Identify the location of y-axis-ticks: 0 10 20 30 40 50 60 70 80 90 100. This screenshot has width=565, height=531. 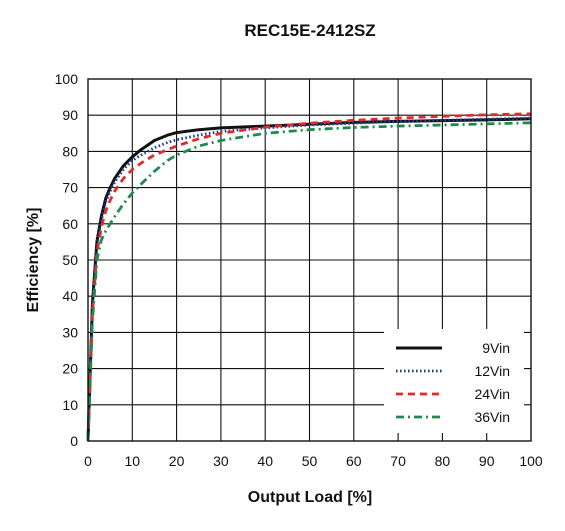
(67, 260).